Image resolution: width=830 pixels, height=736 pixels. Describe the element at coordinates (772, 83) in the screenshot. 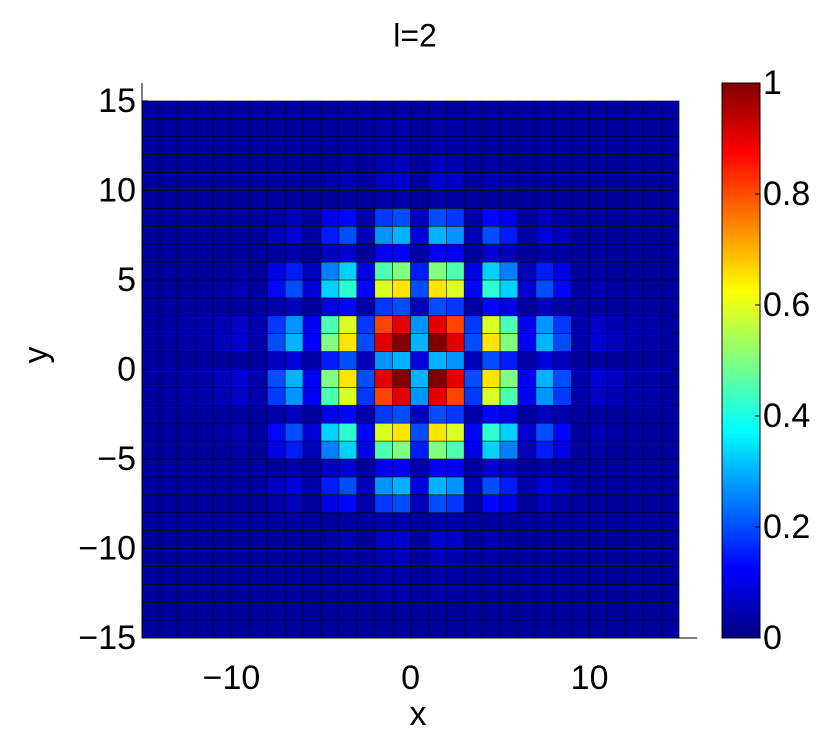

I see `colorbar-tick-label: 1` at that location.